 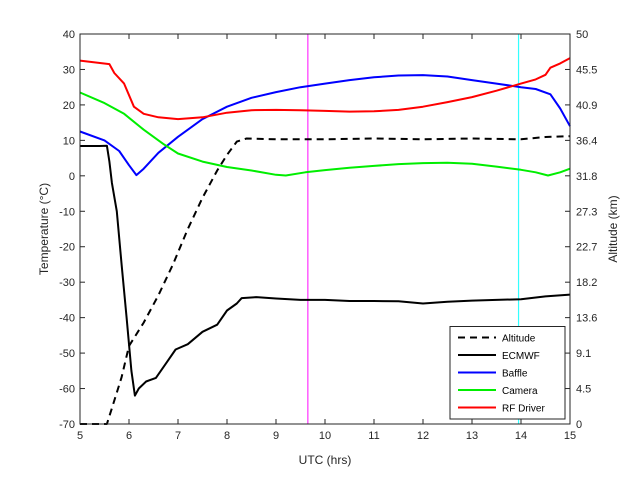 I want to click on y-left-tick-label: 30, so click(x=69, y=70).